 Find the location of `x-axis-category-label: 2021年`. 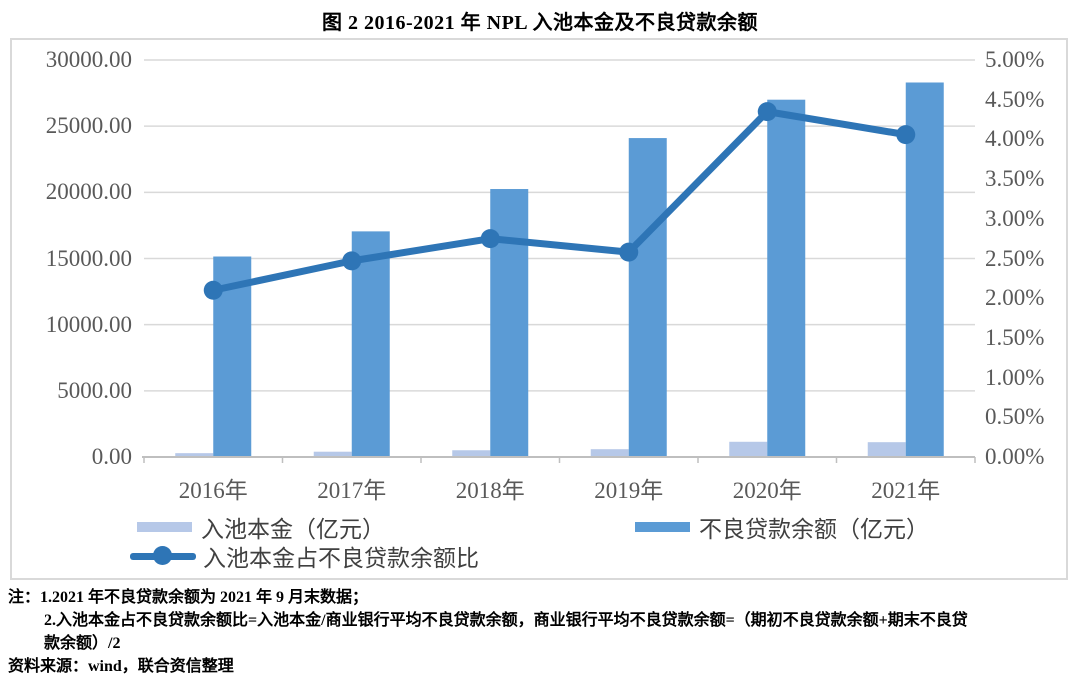

x-axis-category-label: 2021年 is located at coordinates (906, 490).